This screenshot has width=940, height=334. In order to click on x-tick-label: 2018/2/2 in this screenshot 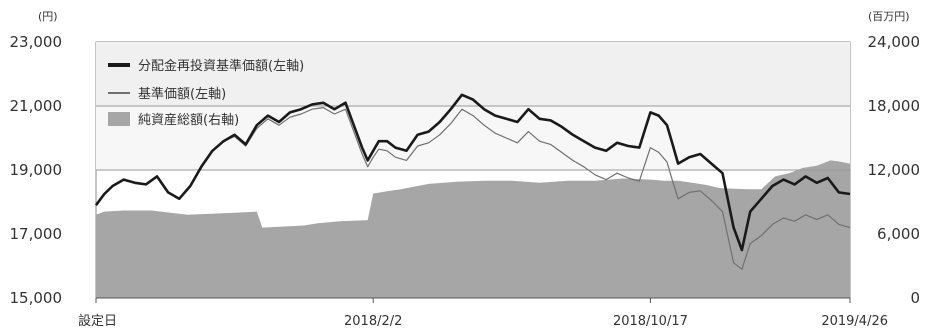, I will do `click(373, 321)`.